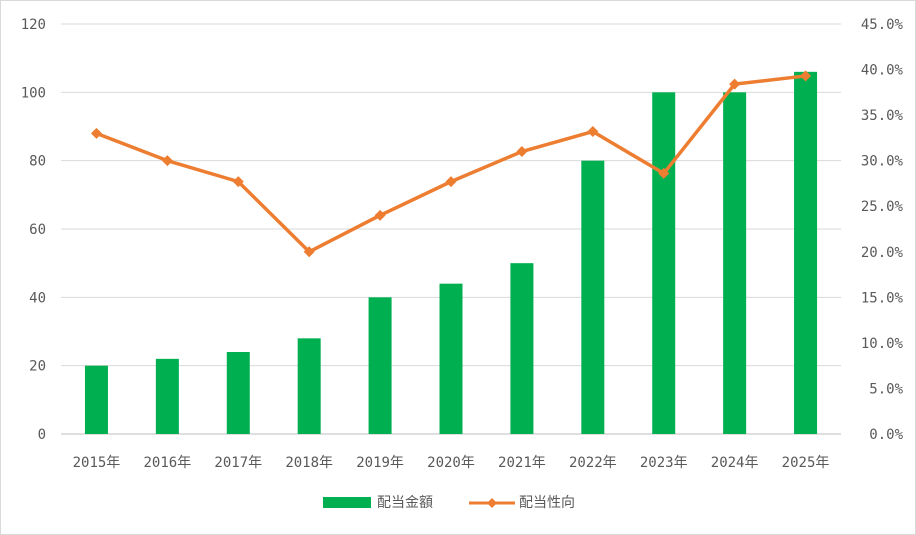 This screenshot has width=916, height=535. Describe the element at coordinates (168, 463) in the screenshot. I see `x-tick-label: 2016年` at that location.